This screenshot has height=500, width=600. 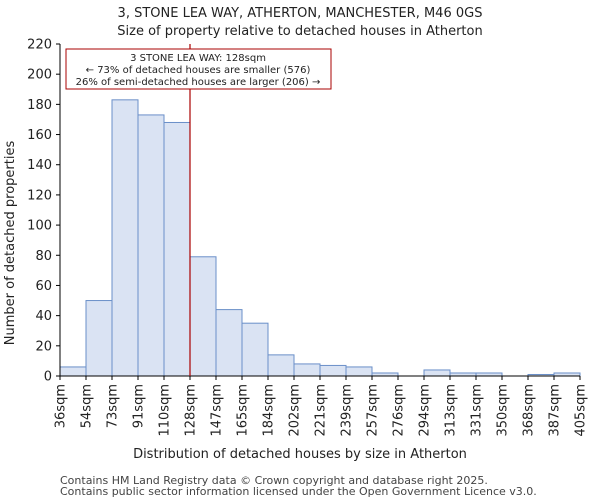 I want to click on y-tick-label: 200, so click(x=39, y=75).